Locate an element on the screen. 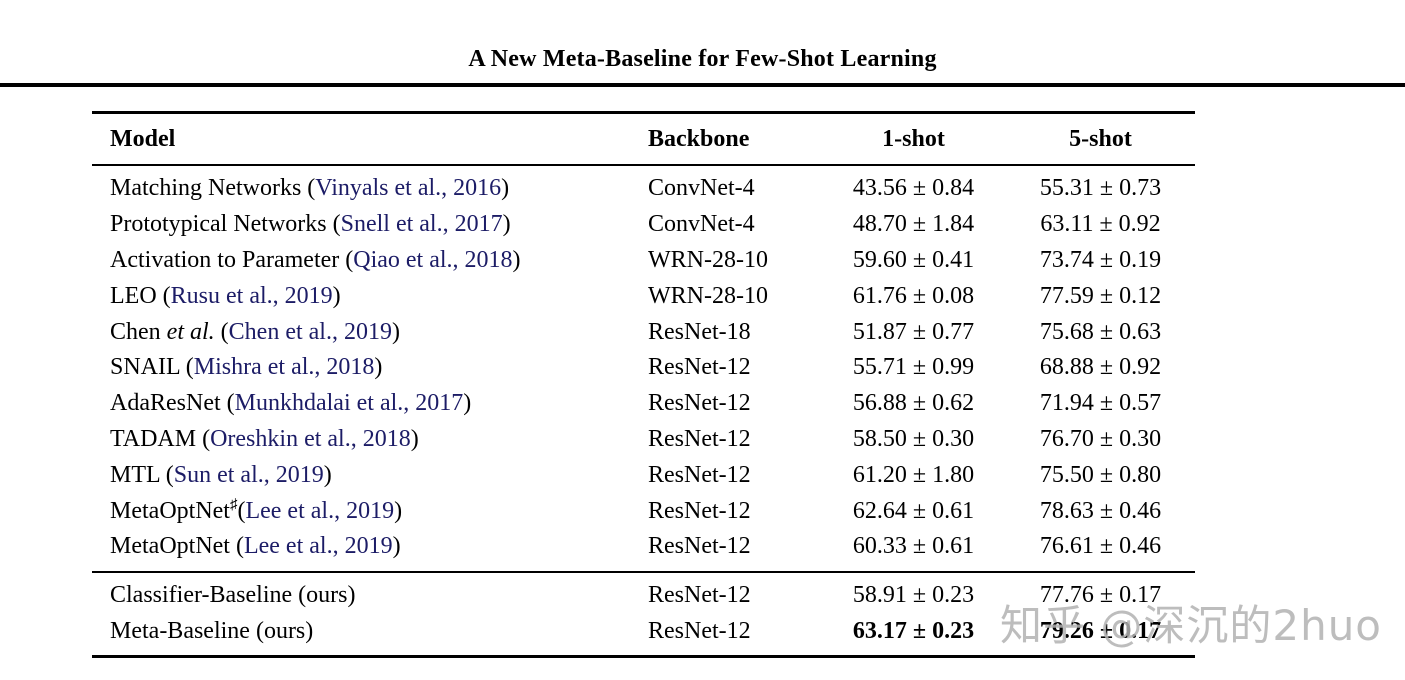 Image resolution: width=1405 pixels, height=680 pixels. five-shot-cell: 68.88 ± 0.92 is located at coordinates (1100, 367).